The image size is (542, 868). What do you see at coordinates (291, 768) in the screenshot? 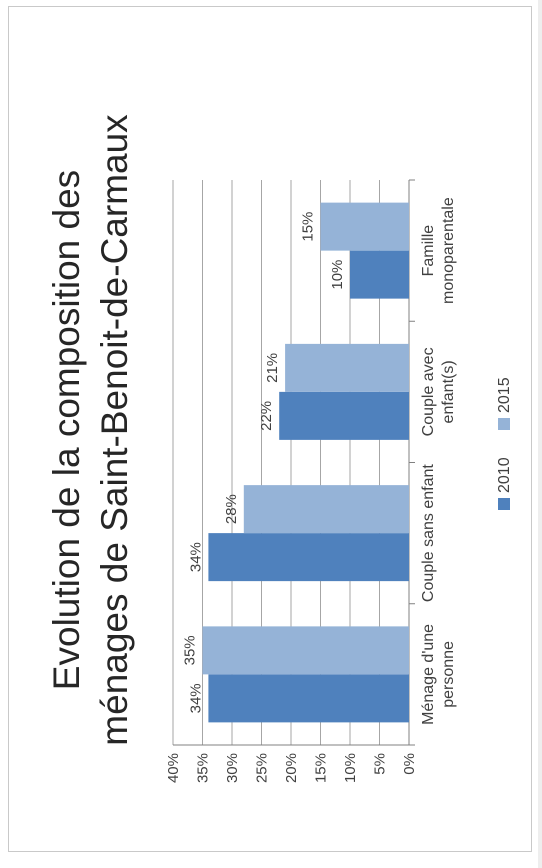
I see `y-tick-label: 20%` at bounding box center [291, 768].